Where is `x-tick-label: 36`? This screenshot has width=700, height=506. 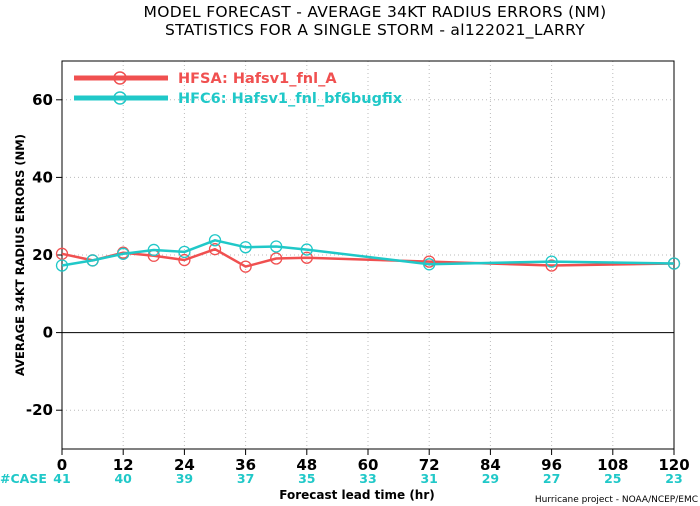
x-tick-label: 36 is located at coordinates (245, 465).